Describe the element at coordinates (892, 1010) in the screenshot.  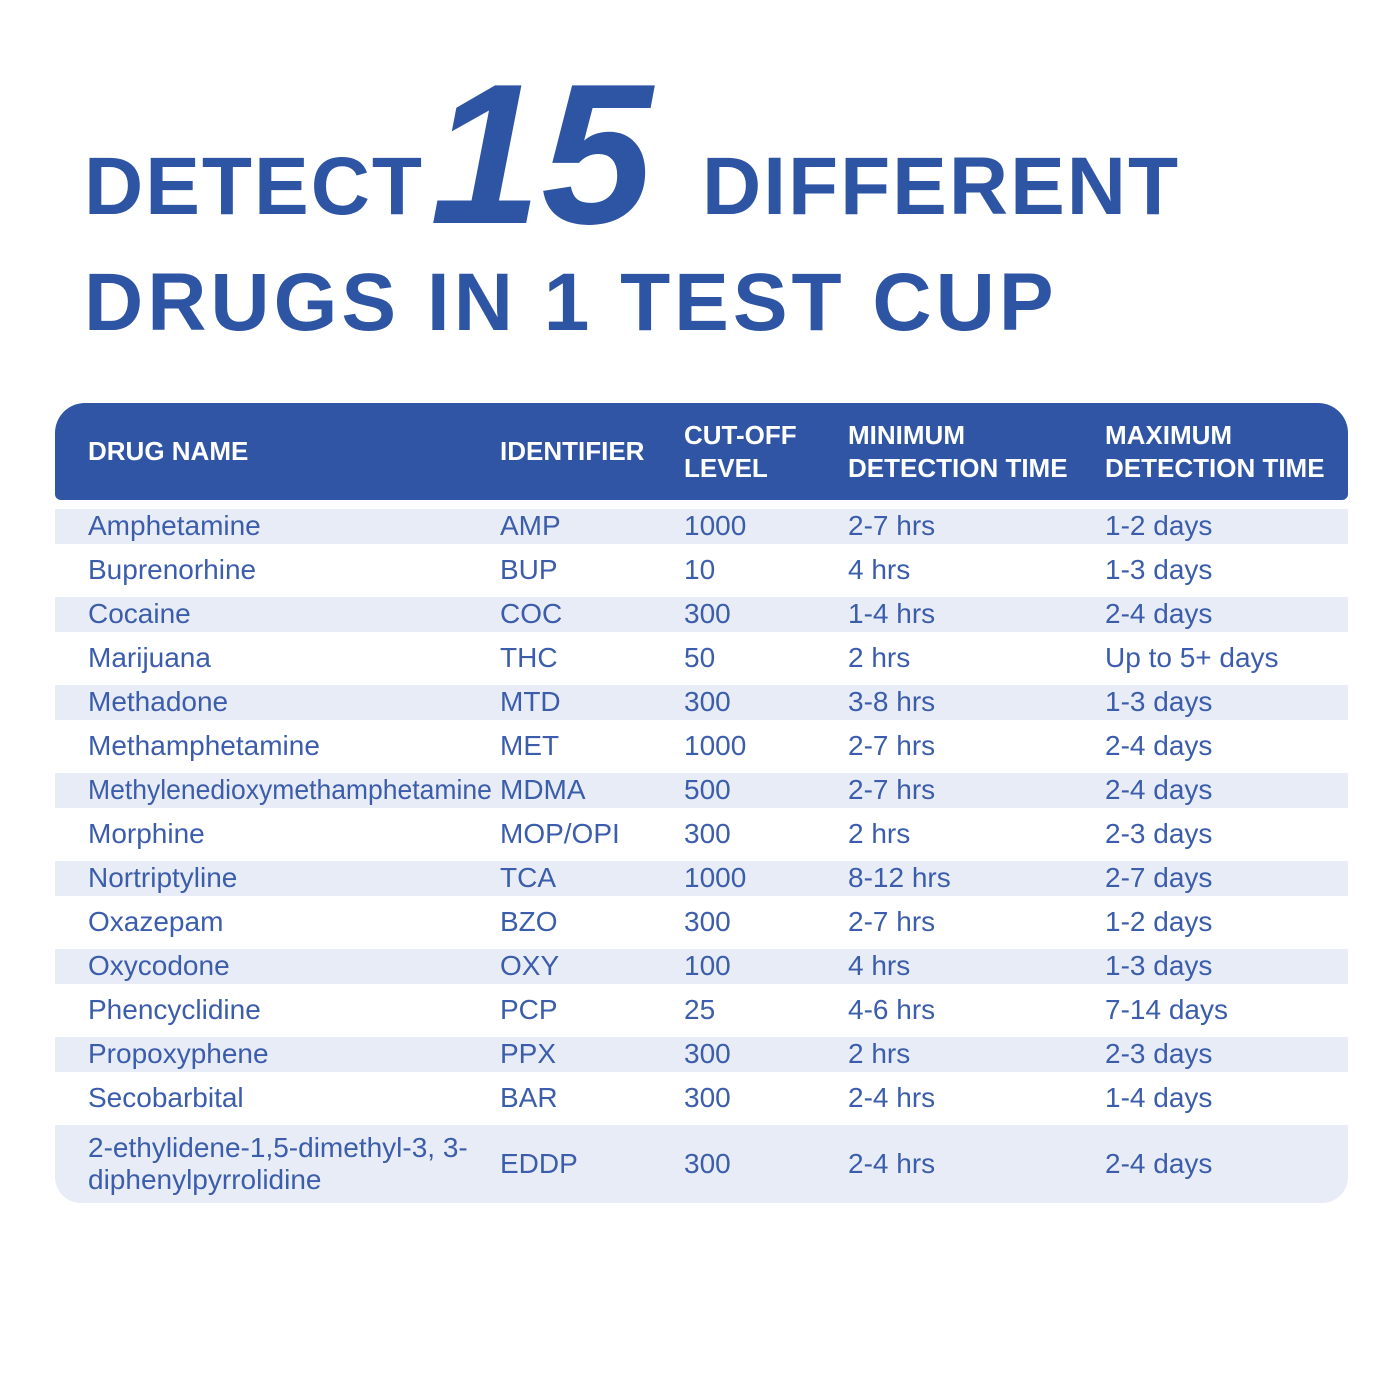
I see `cell-min-detection-time: 4-6 hrs` at that location.